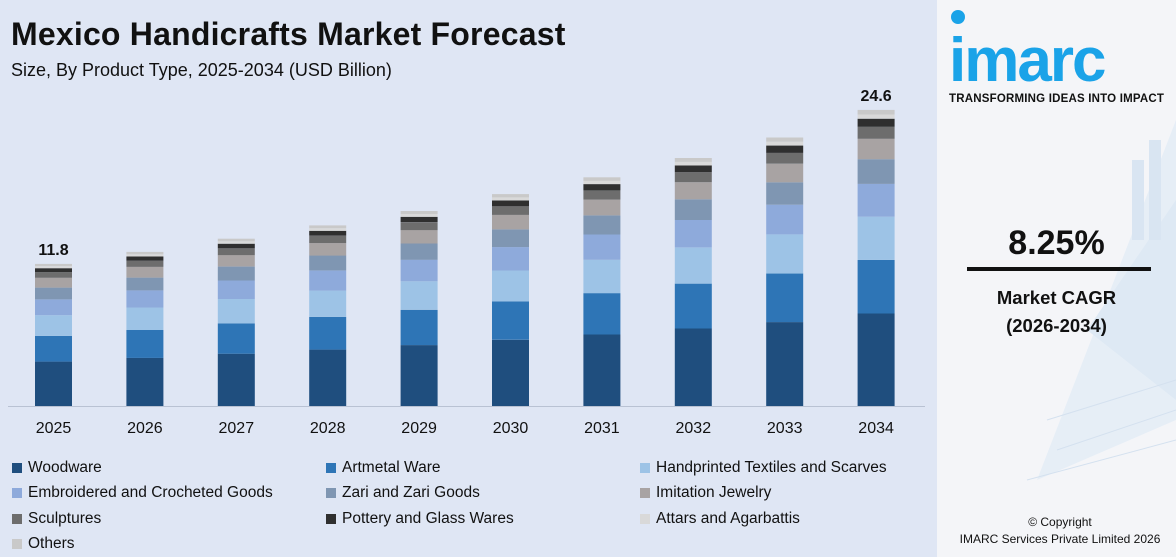  Describe the element at coordinates (1027, 60) in the screenshot. I see `imarc-logo: imarc` at that location.